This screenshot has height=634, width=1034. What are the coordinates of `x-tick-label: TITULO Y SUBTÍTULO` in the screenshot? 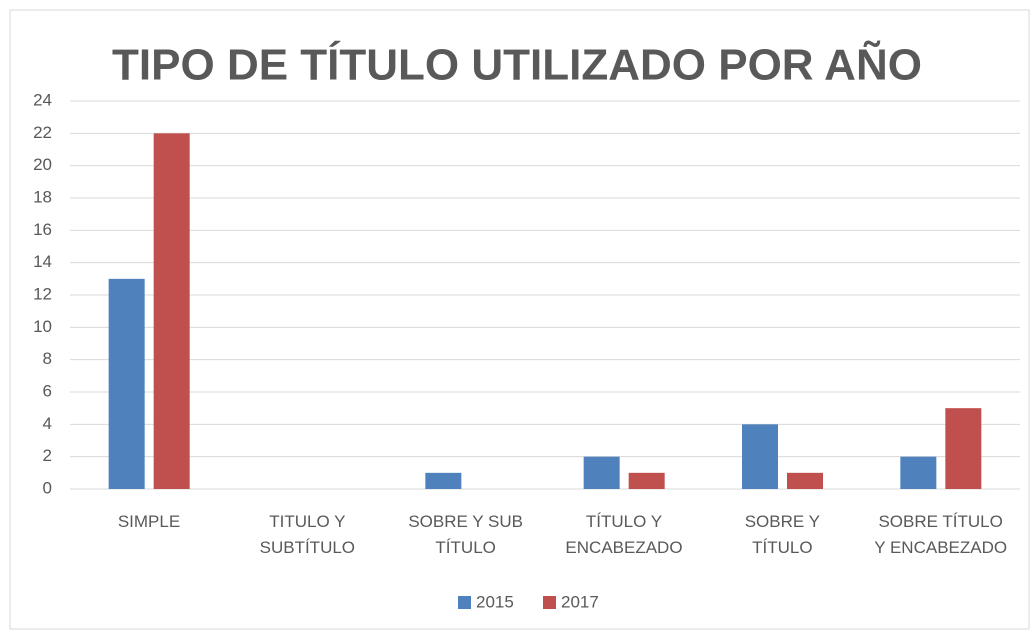 It's located at (307, 534).